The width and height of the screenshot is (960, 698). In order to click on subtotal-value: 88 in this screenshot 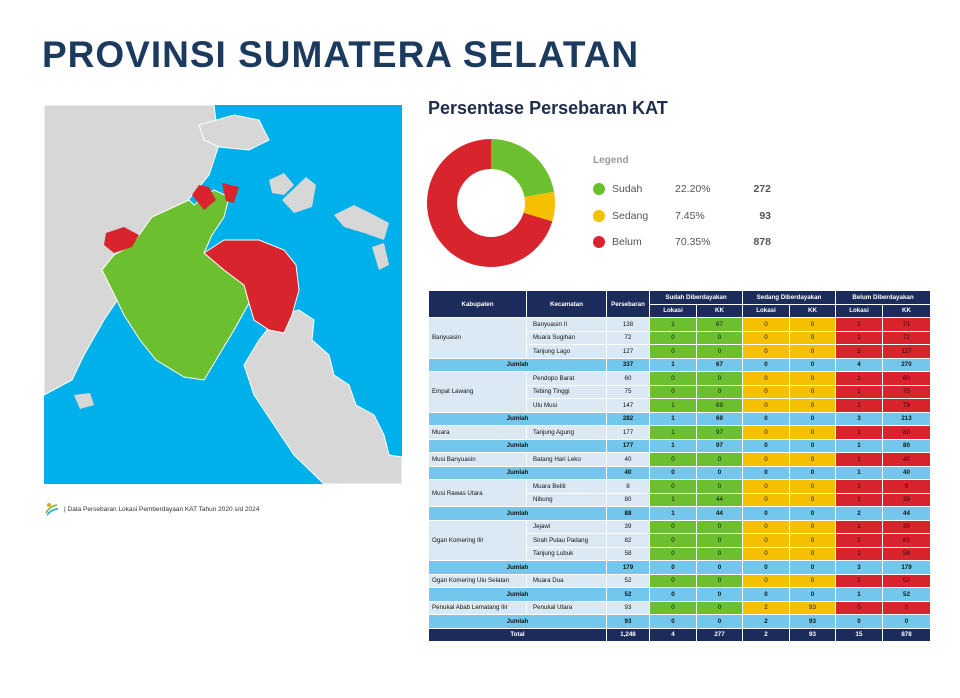, I will do `click(628, 513)`.